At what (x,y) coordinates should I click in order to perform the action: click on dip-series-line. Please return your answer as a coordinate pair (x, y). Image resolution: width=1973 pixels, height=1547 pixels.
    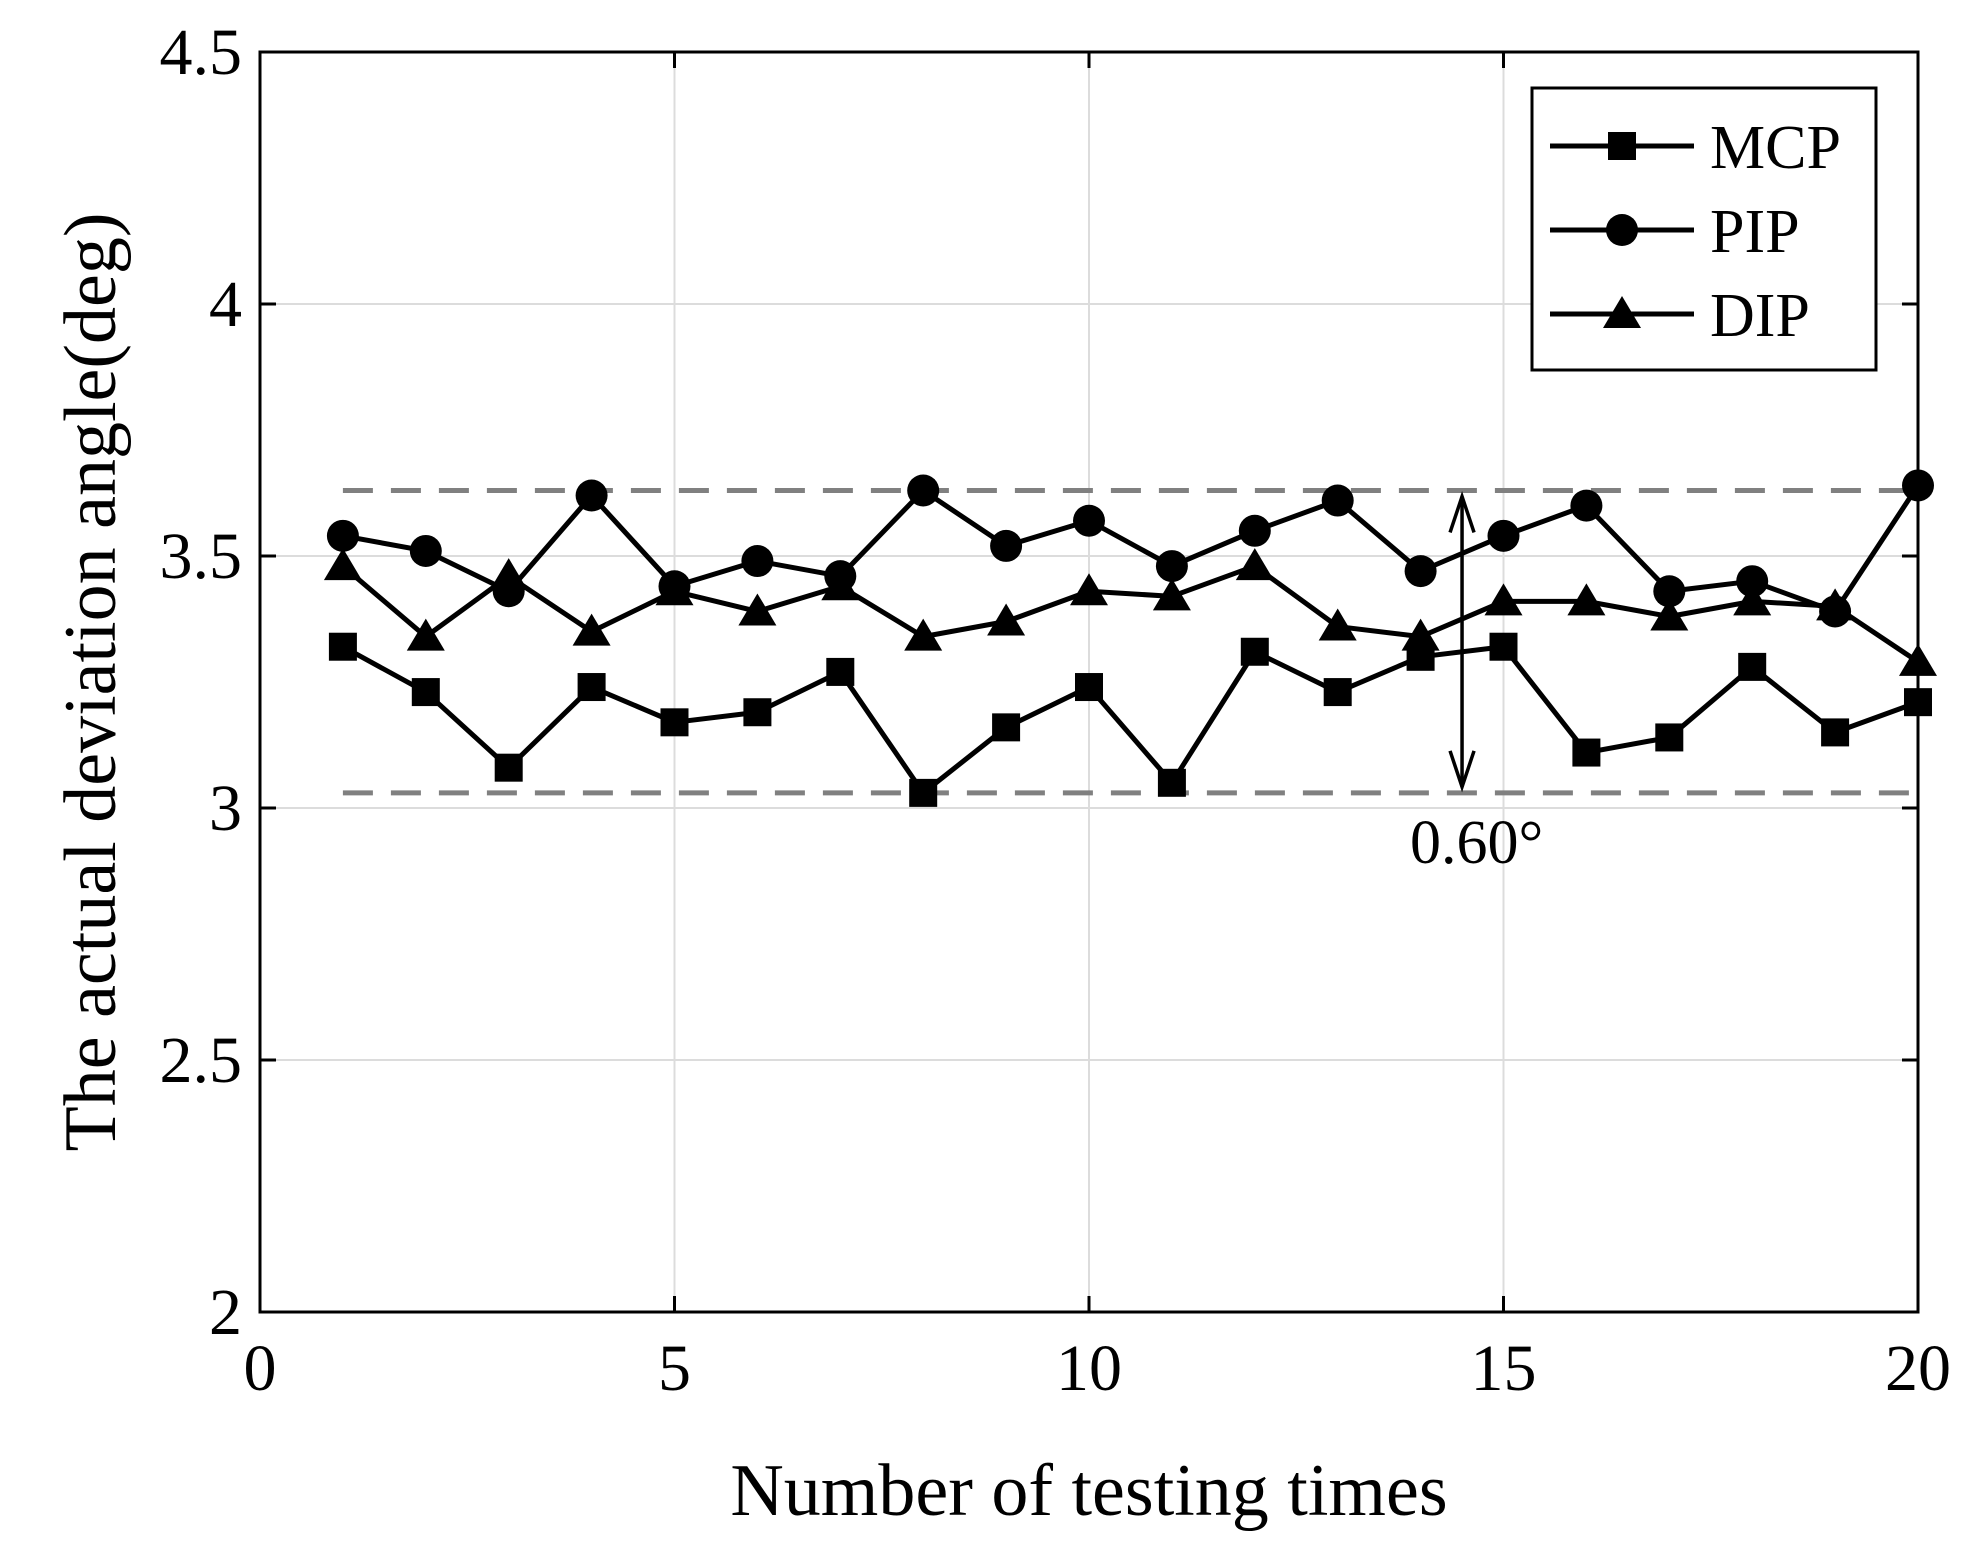
    Looking at the image, I should click on (1130, 613).